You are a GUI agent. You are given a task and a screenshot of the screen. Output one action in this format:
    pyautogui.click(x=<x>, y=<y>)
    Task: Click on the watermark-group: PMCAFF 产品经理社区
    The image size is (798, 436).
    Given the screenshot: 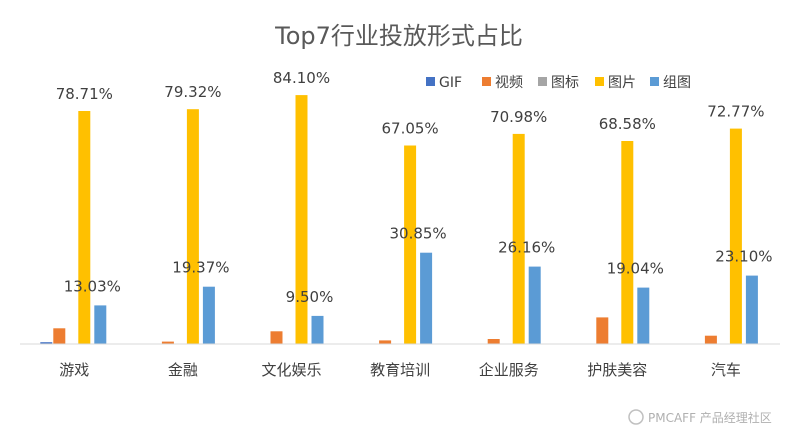 What is the action you would take?
    pyautogui.click(x=700, y=417)
    